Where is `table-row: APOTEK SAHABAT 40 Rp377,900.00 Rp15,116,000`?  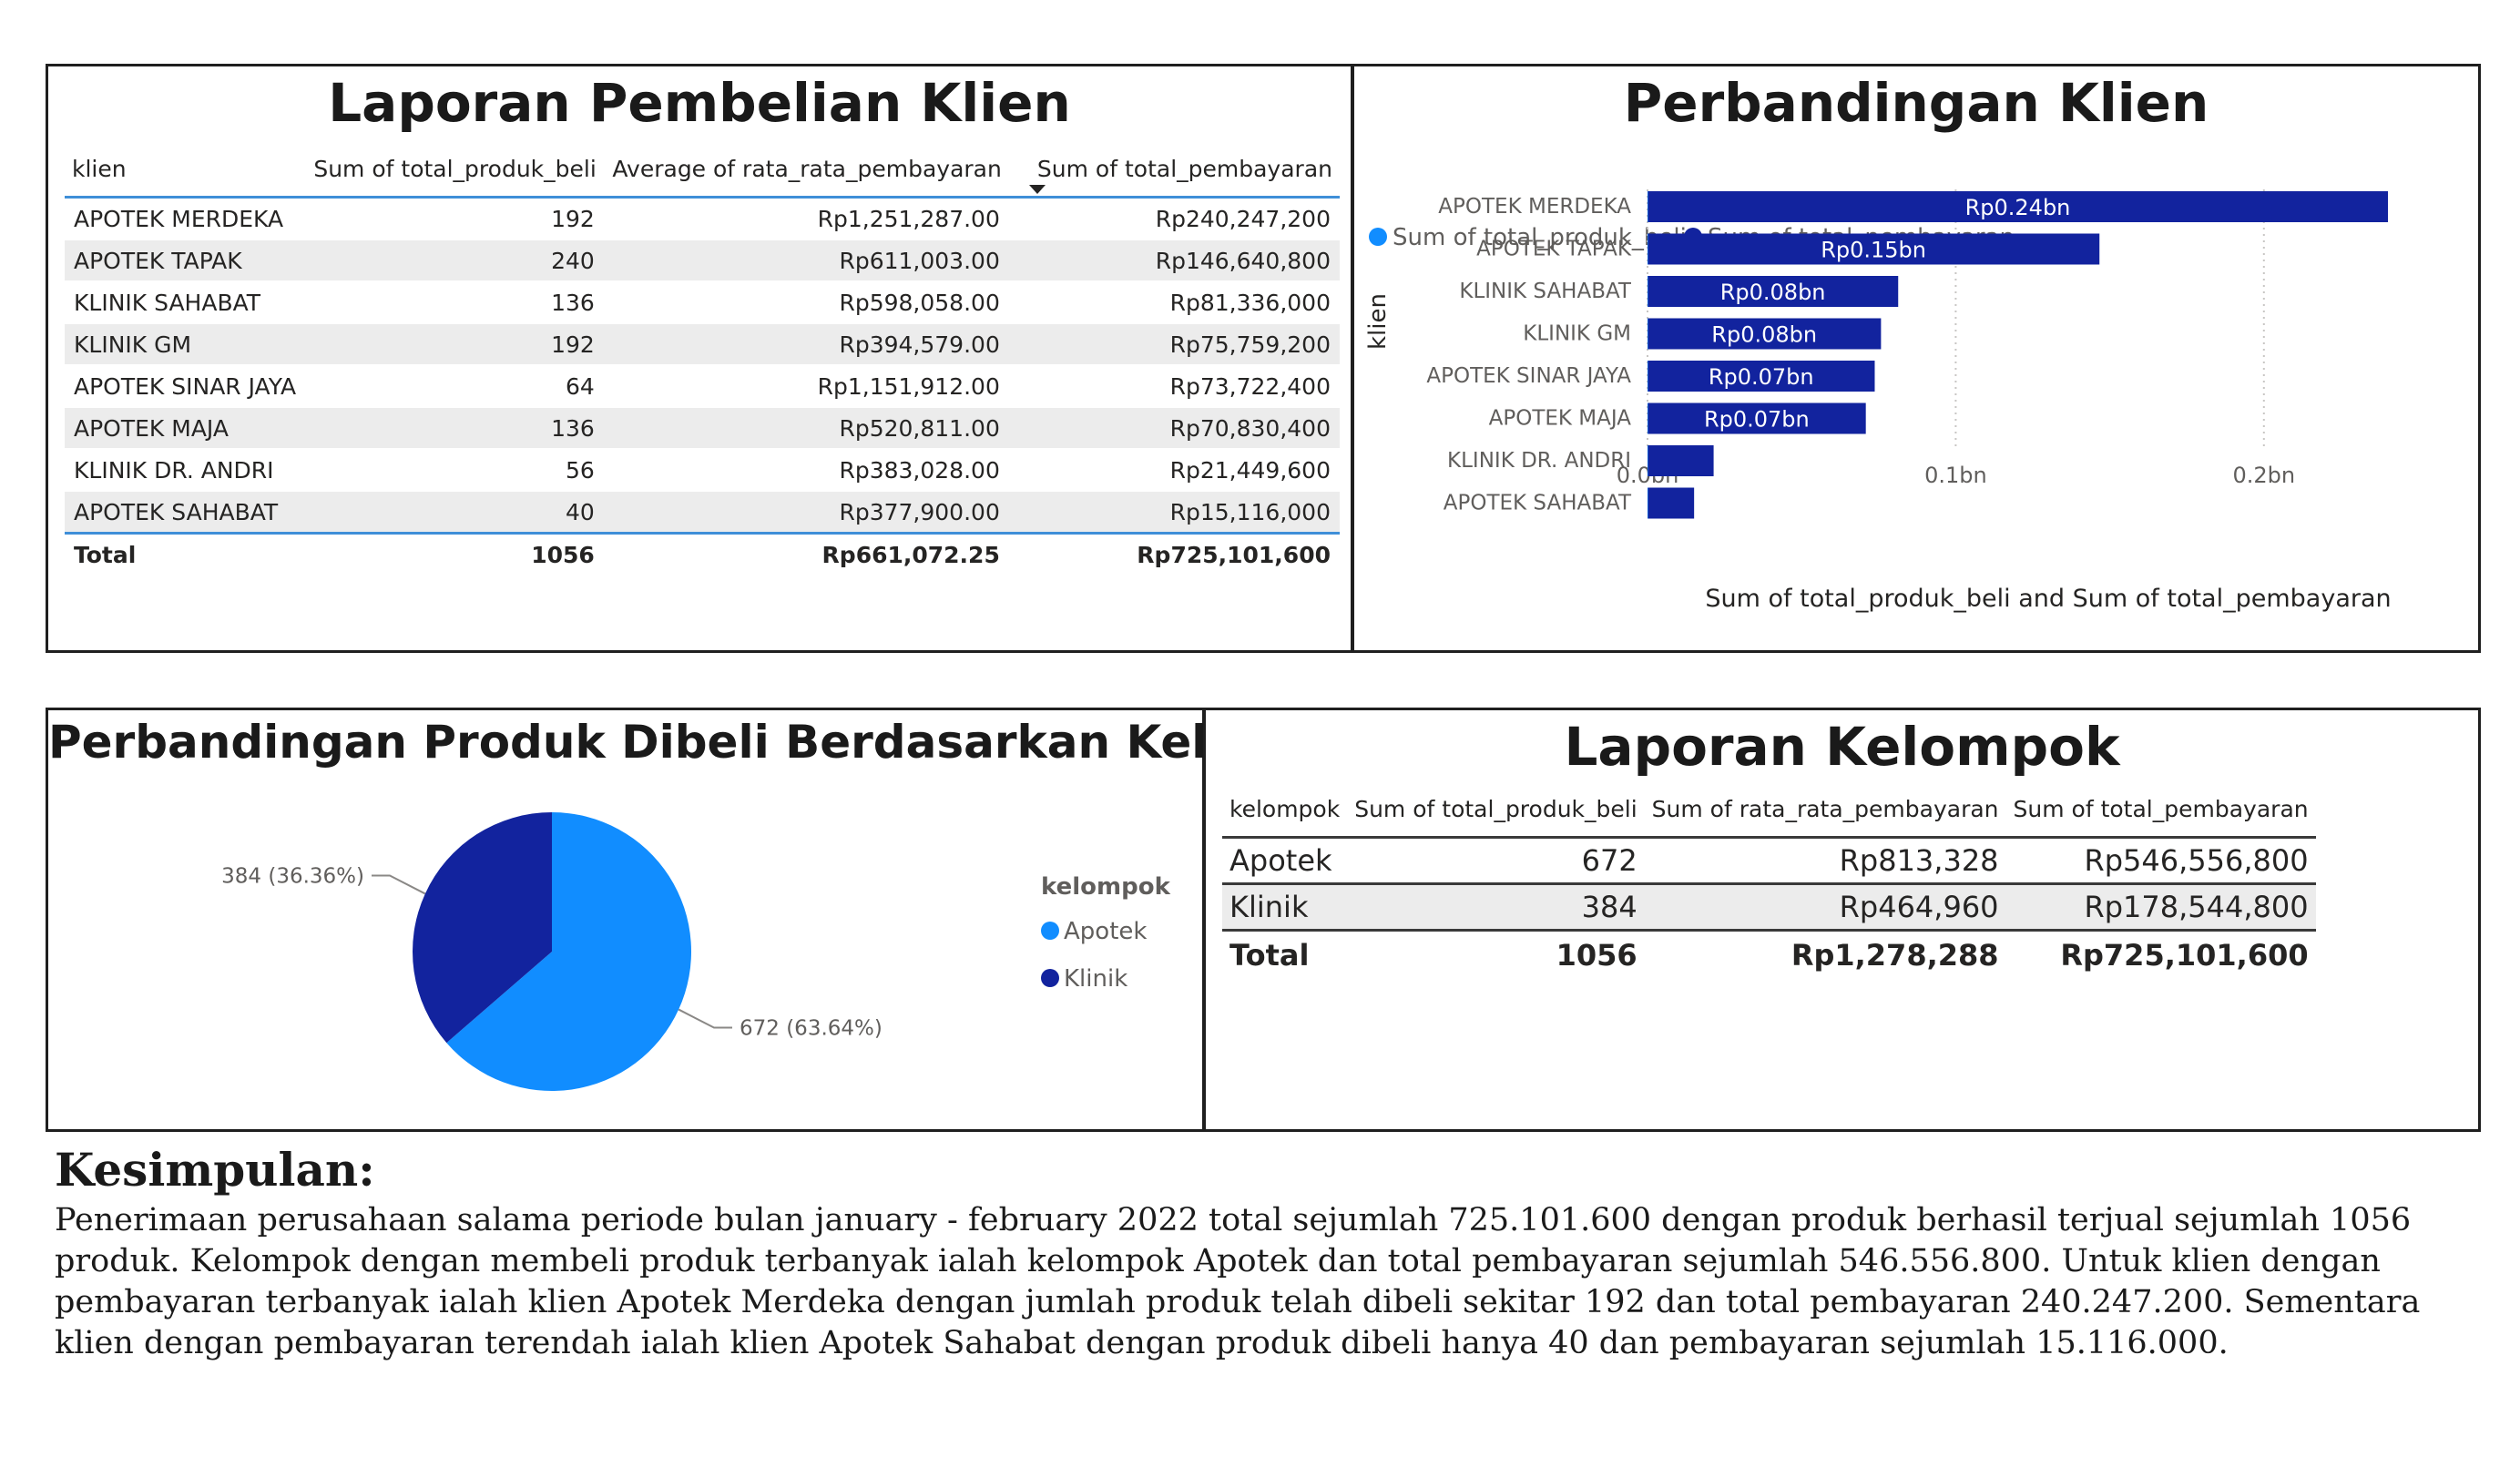
table-row: APOTEK SAHABAT 40 Rp377,900.00 Rp15,116,000 is located at coordinates (702, 513).